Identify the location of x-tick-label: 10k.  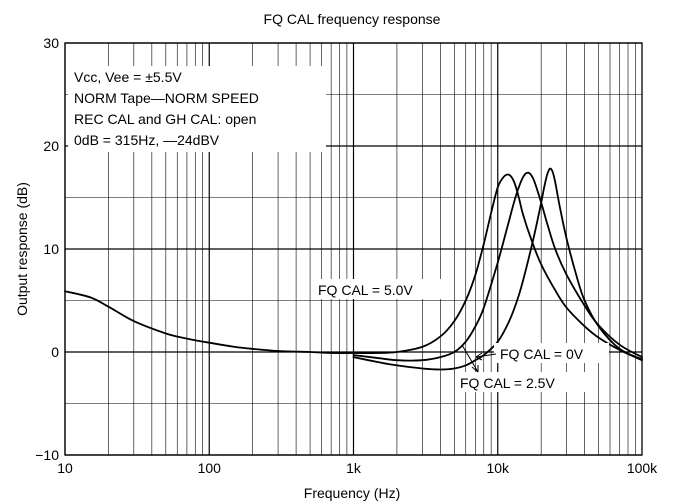
(498, 468).